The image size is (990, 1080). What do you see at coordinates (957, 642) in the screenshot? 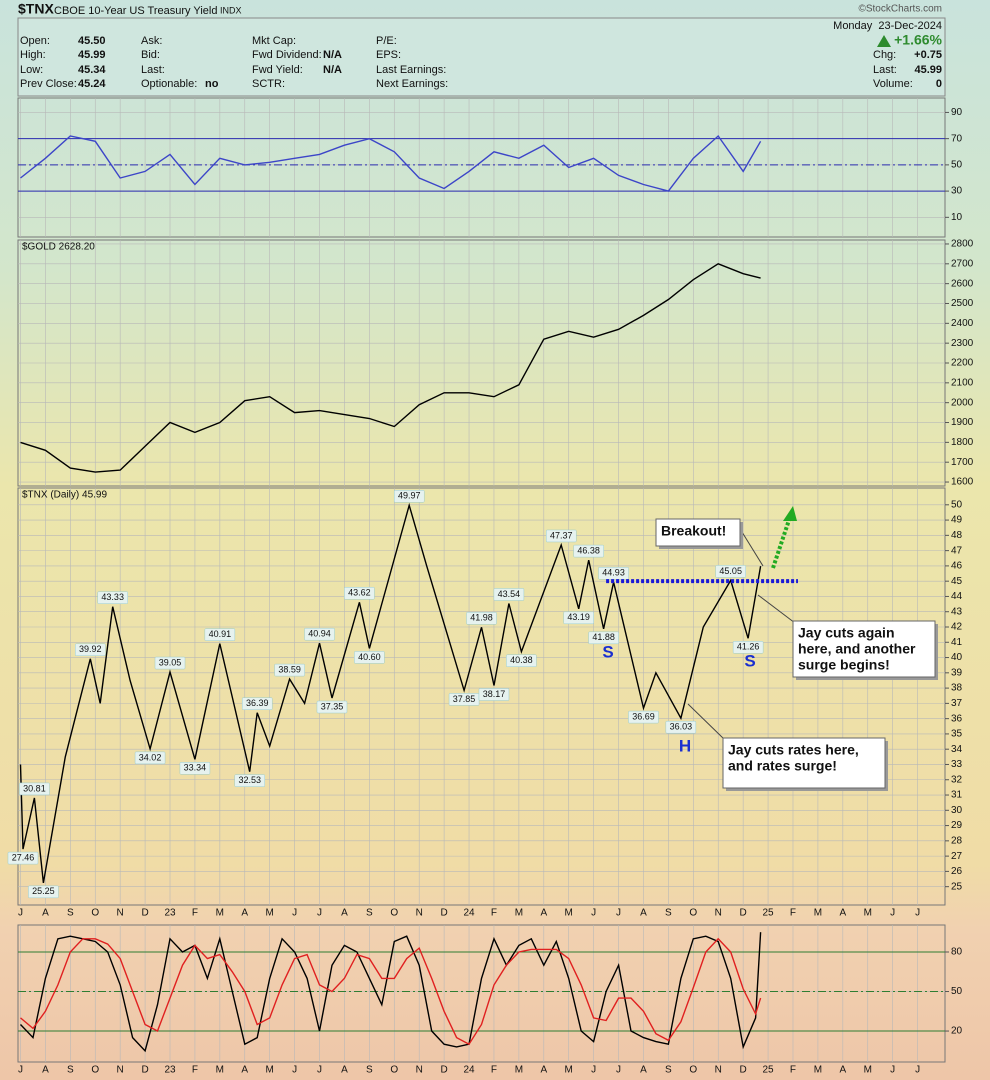
I see `y-tick-label: 41` at bounding box center [957, 642].